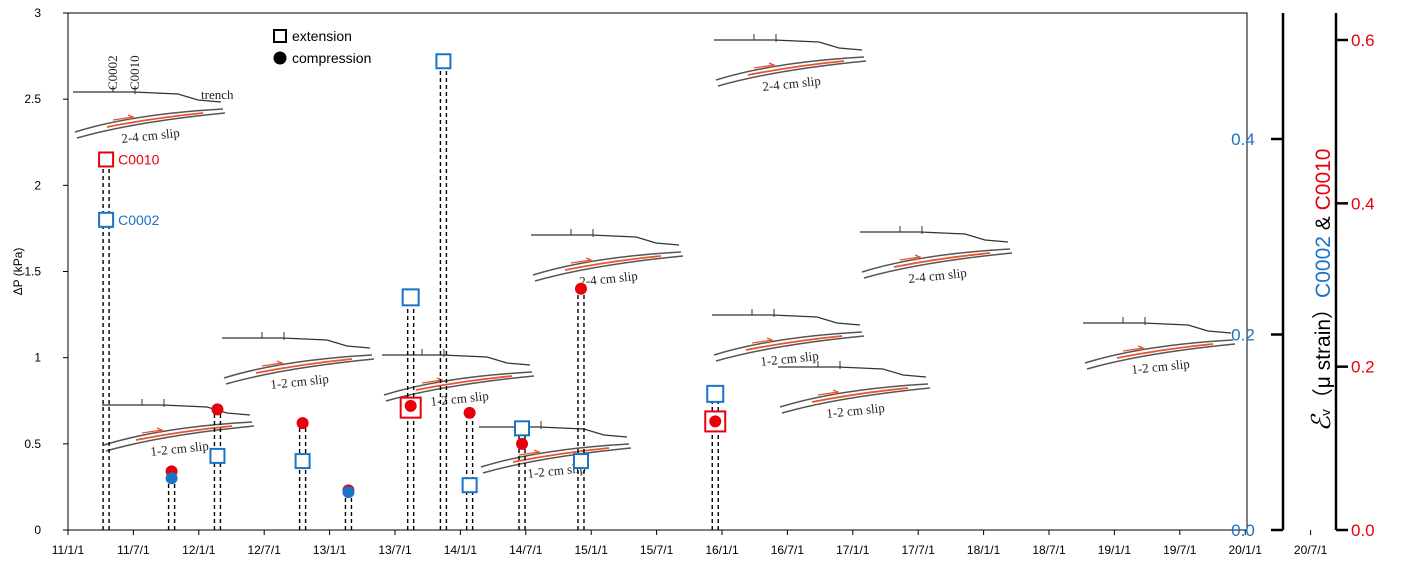 Image resolution: width=1401 pixels, height=564 pixels. Describe the element at coordinates (265, 550) in the screenshot. I see `x-tick-label: 12/7/1` at that location.